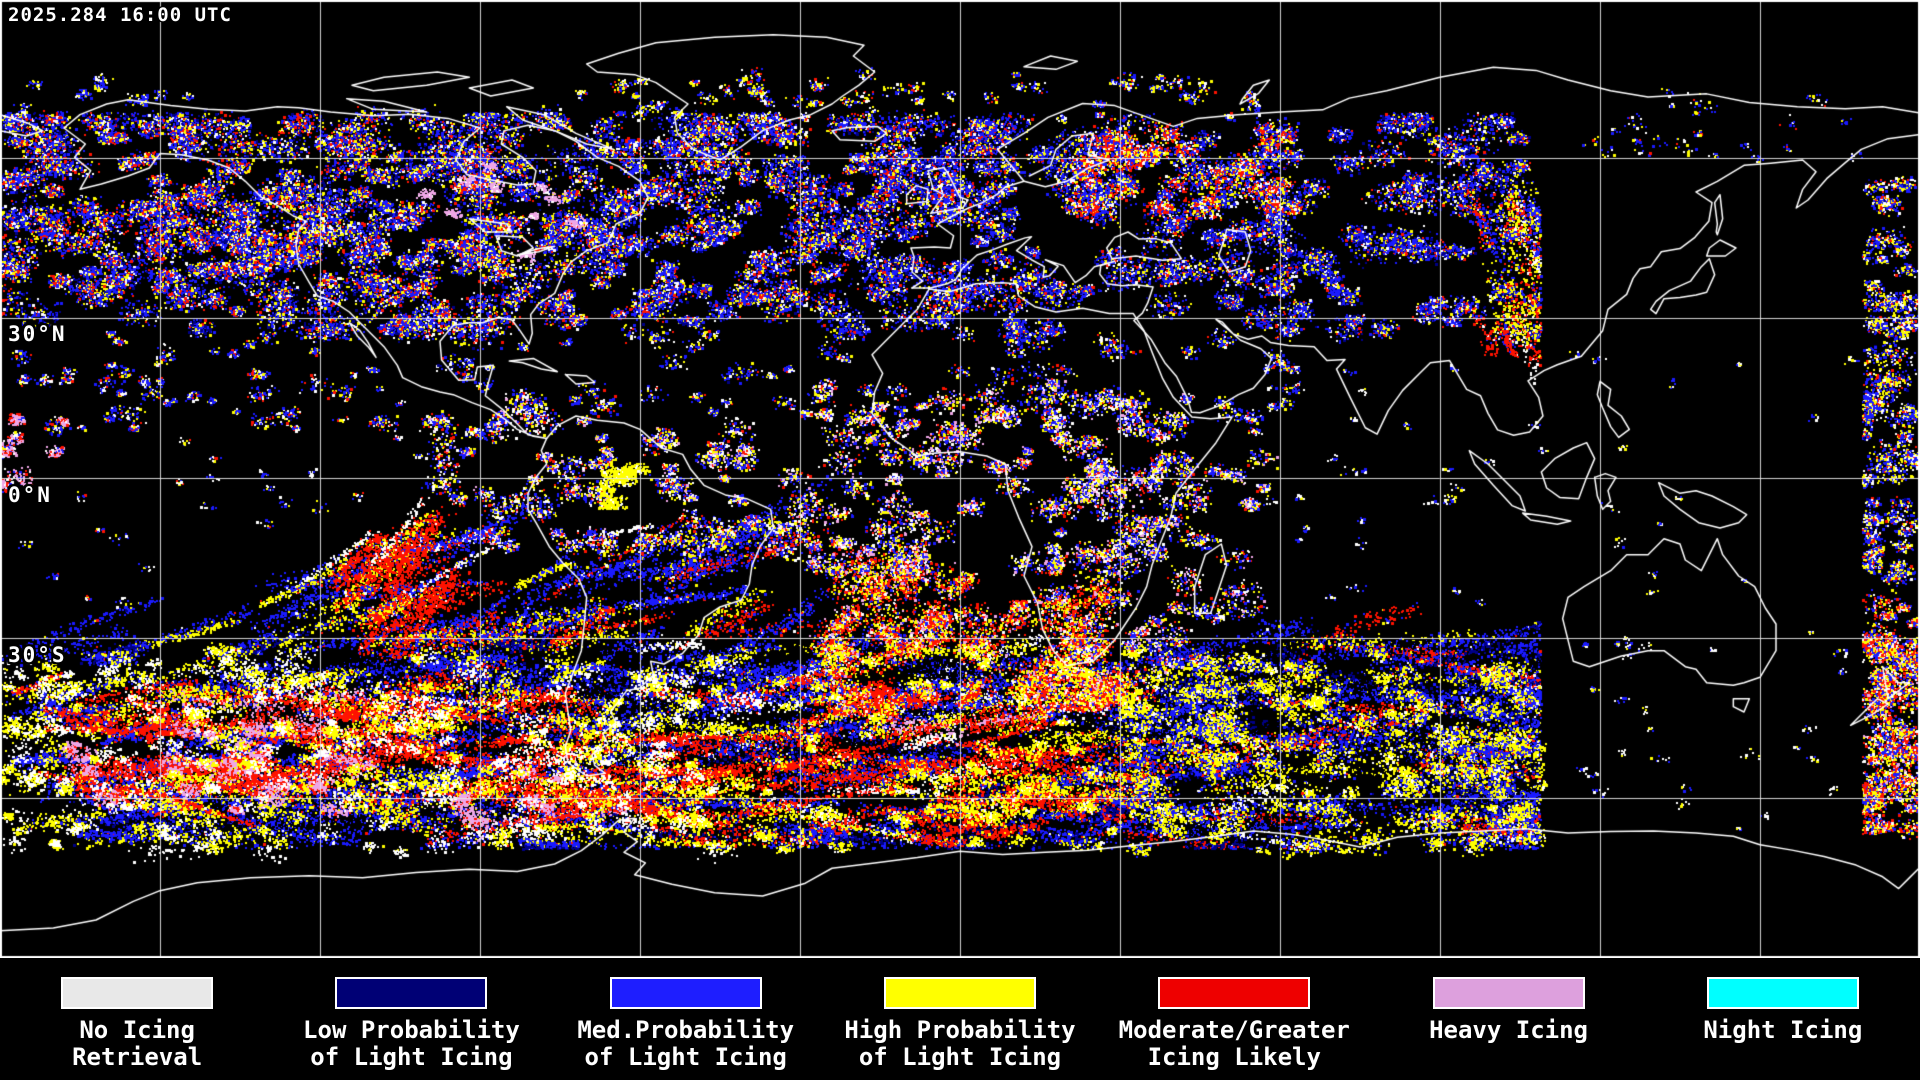 The width and height of the screenshot is (1920, 1080). I want to click on legend-swatch-high-probability, so click(959, 993).